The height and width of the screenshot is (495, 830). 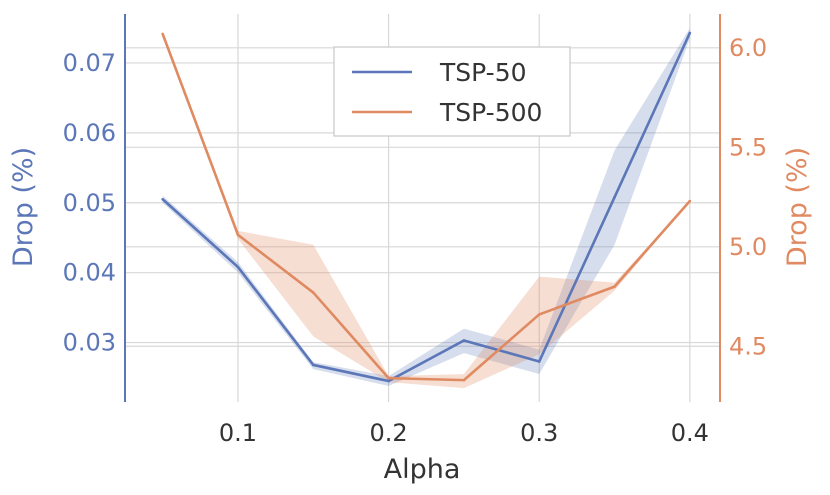 What do you see at coordinates (748, 48) in the screenshot?
I see `right-y-tick-label: 6.0` at bounding box center [748, 48].